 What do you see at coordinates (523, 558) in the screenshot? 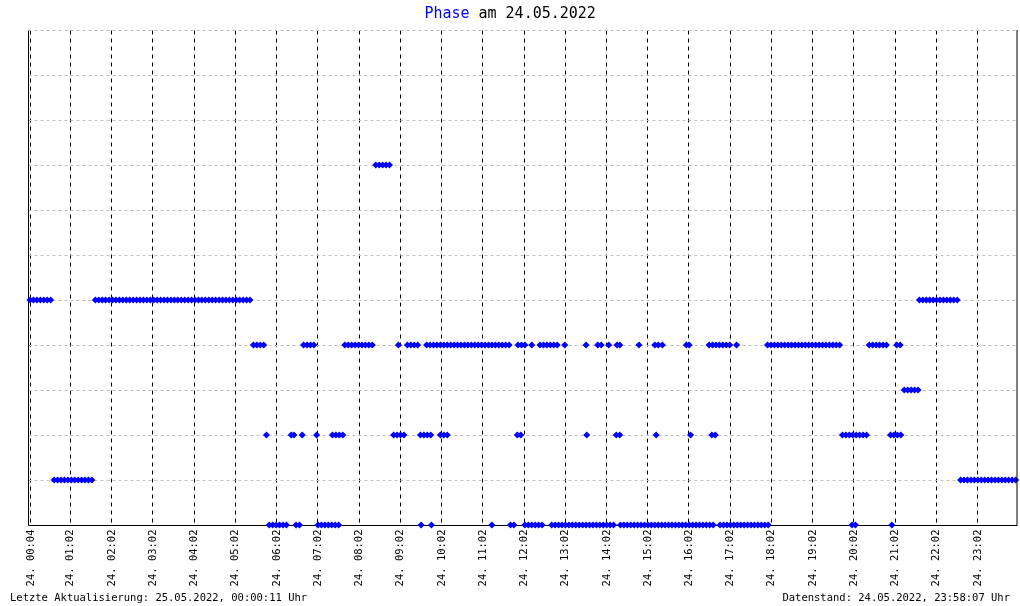
I see `x-tick-label: 24. 12:02` at bounding box center [523, 558].